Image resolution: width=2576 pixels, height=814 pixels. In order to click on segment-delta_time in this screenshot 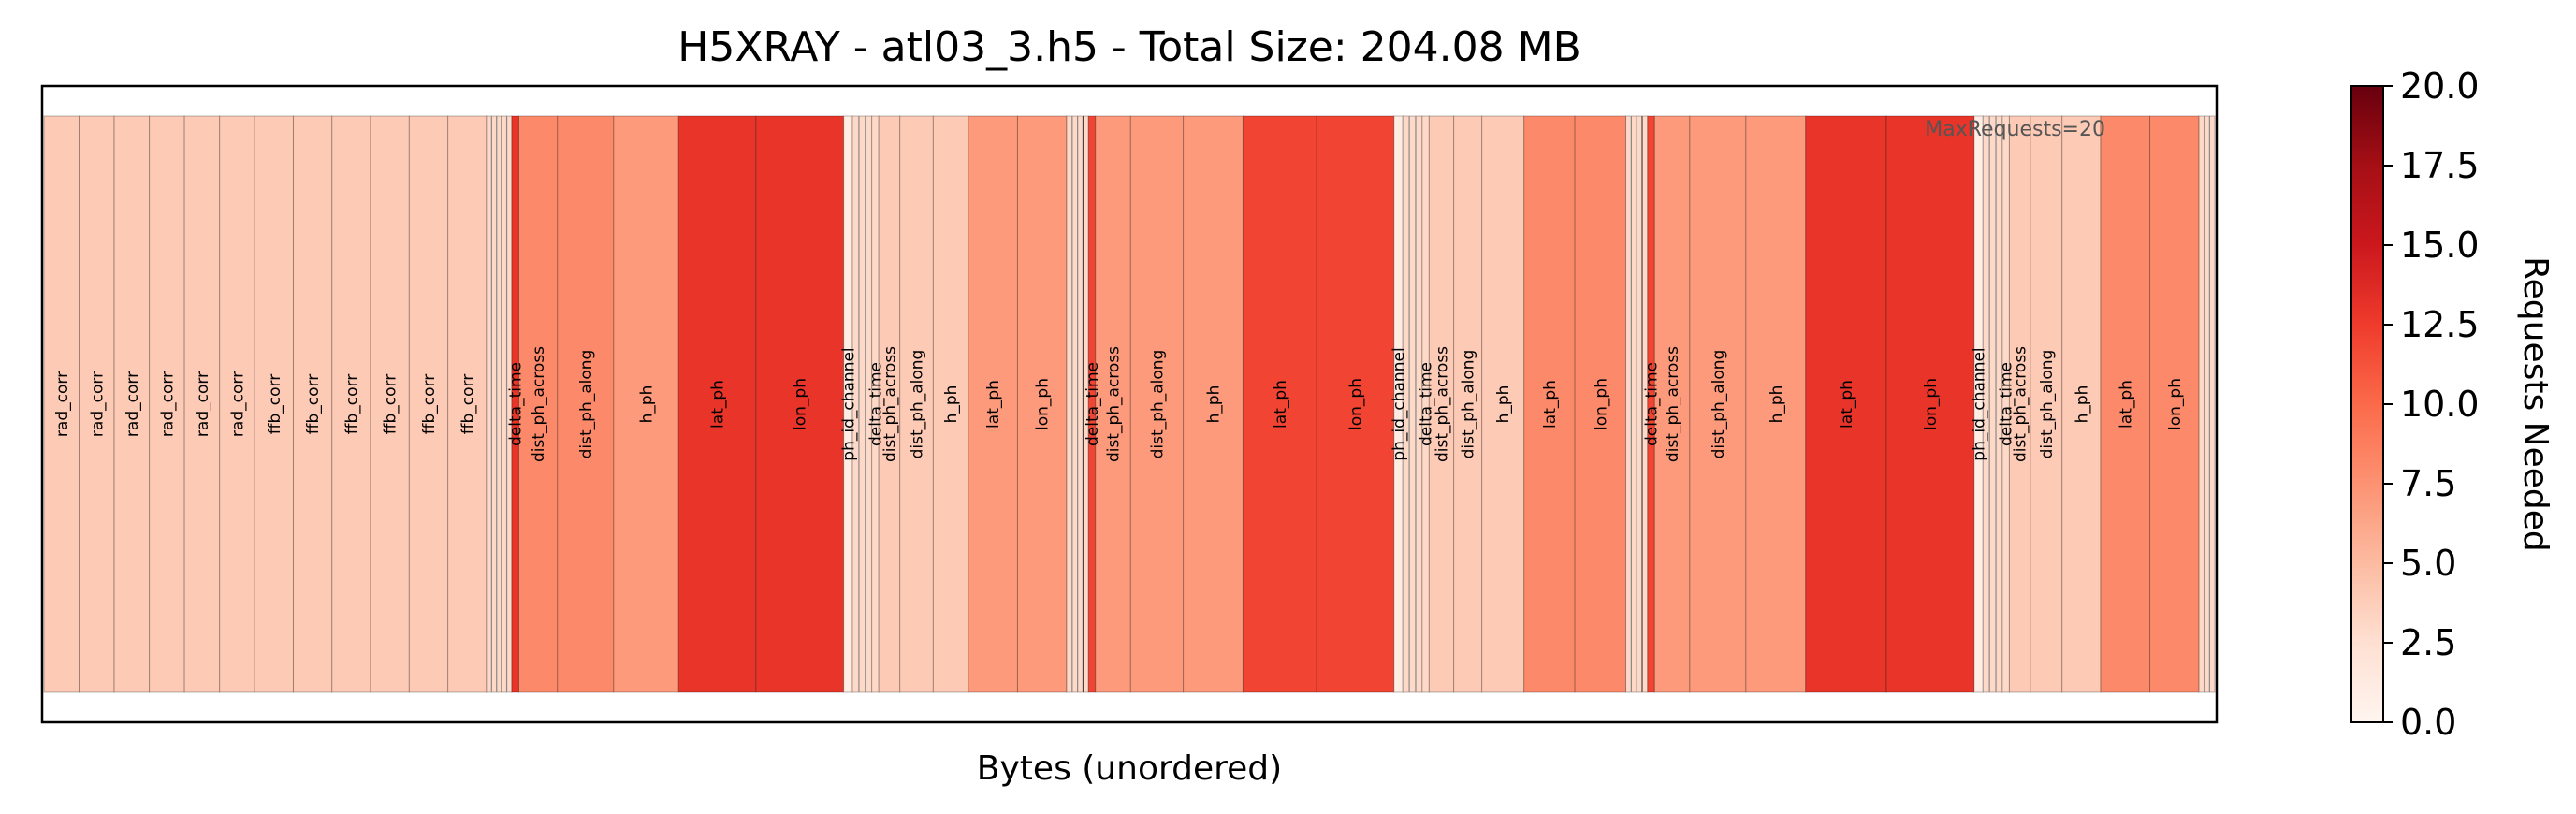, I will do `click(1425, 404)`.